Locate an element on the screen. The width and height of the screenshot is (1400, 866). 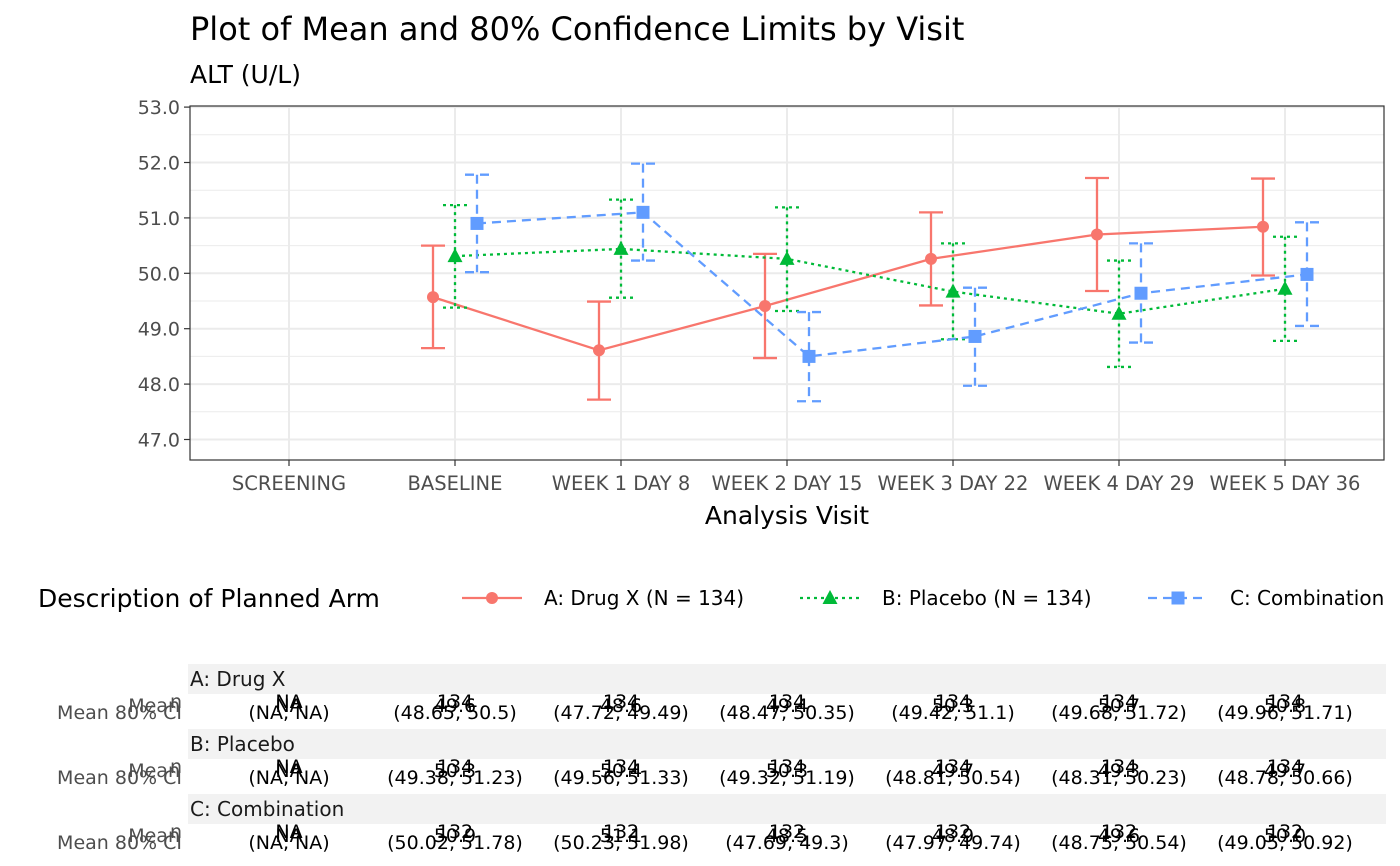
table-cell-mean: 50.4 is located at coordinates (621, 771).